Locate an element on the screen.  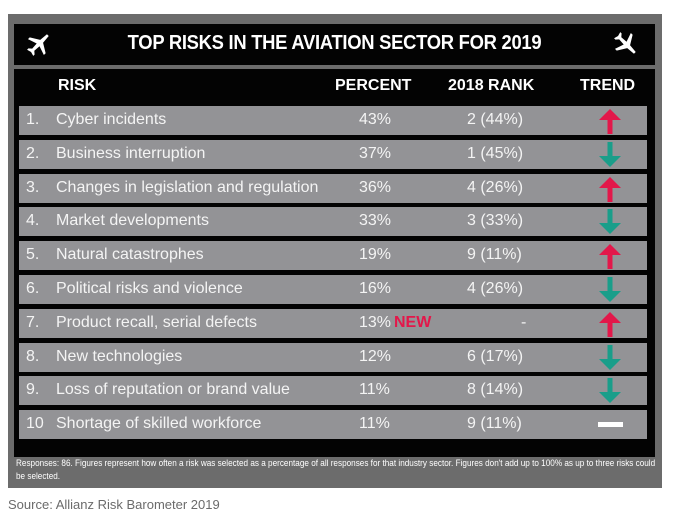
table-header: RISK PERCENT 2018 RANK TREND is located at coordinates (334, 87).